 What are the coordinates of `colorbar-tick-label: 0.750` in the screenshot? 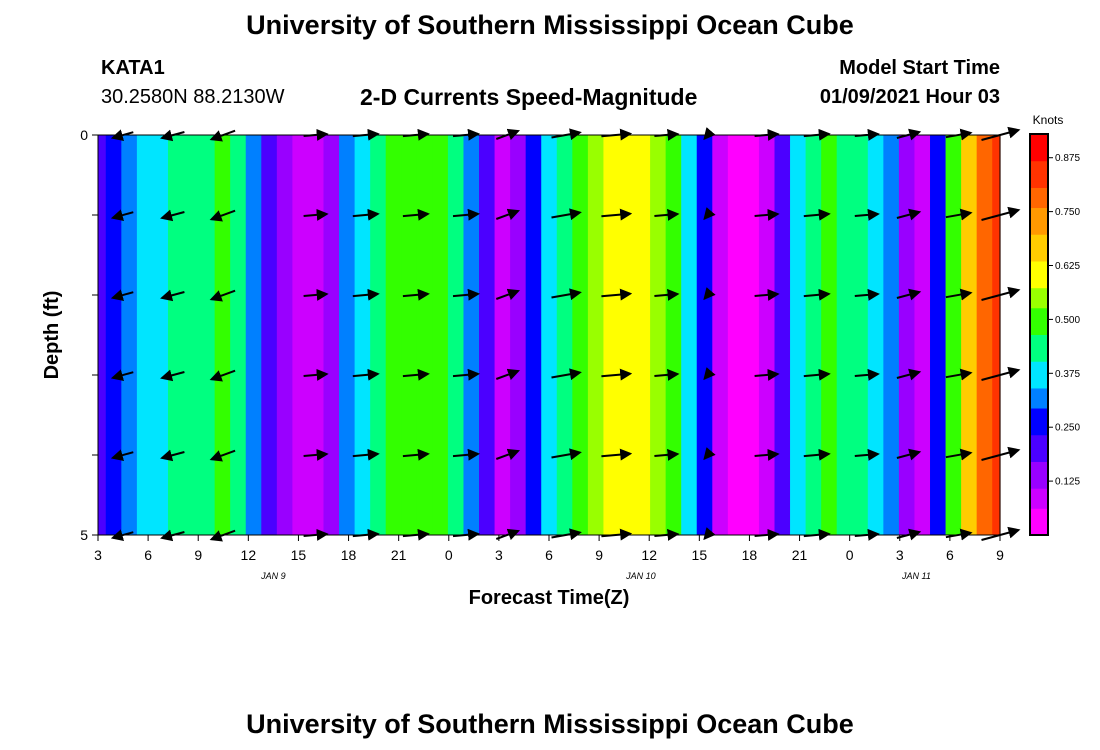 It's located at (1067, 212).